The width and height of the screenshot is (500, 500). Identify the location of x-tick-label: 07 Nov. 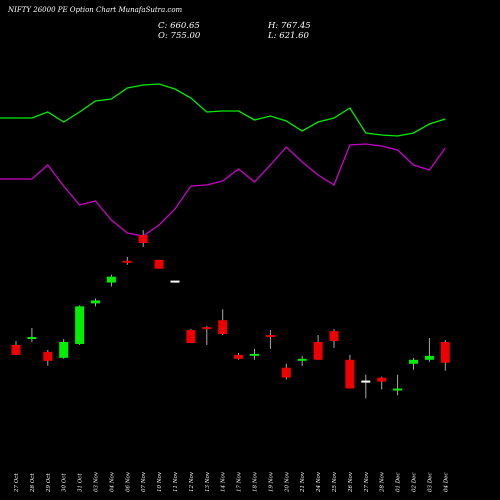
(144, 481).